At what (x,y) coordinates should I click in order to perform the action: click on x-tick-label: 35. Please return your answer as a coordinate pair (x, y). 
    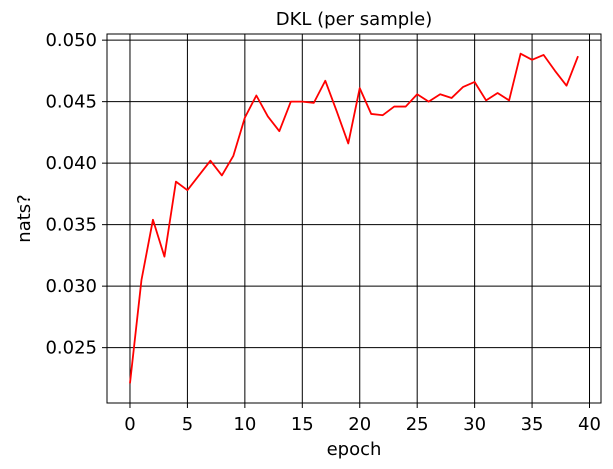
    Looking at the image, I should click on (532, 424).